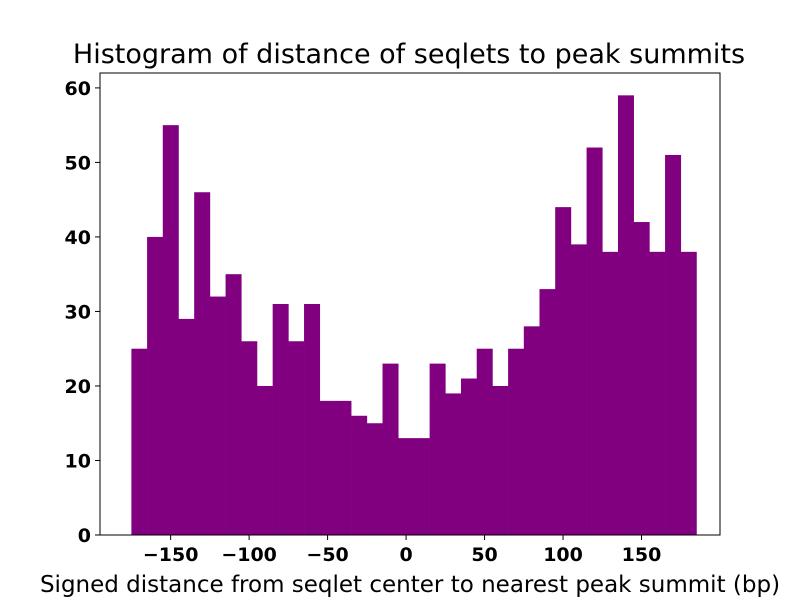 This screenshot has width=800, height=600. Describe the element at coordinates (84, 536) in the screenshot. I see `y-tick-label: 0` at that location.